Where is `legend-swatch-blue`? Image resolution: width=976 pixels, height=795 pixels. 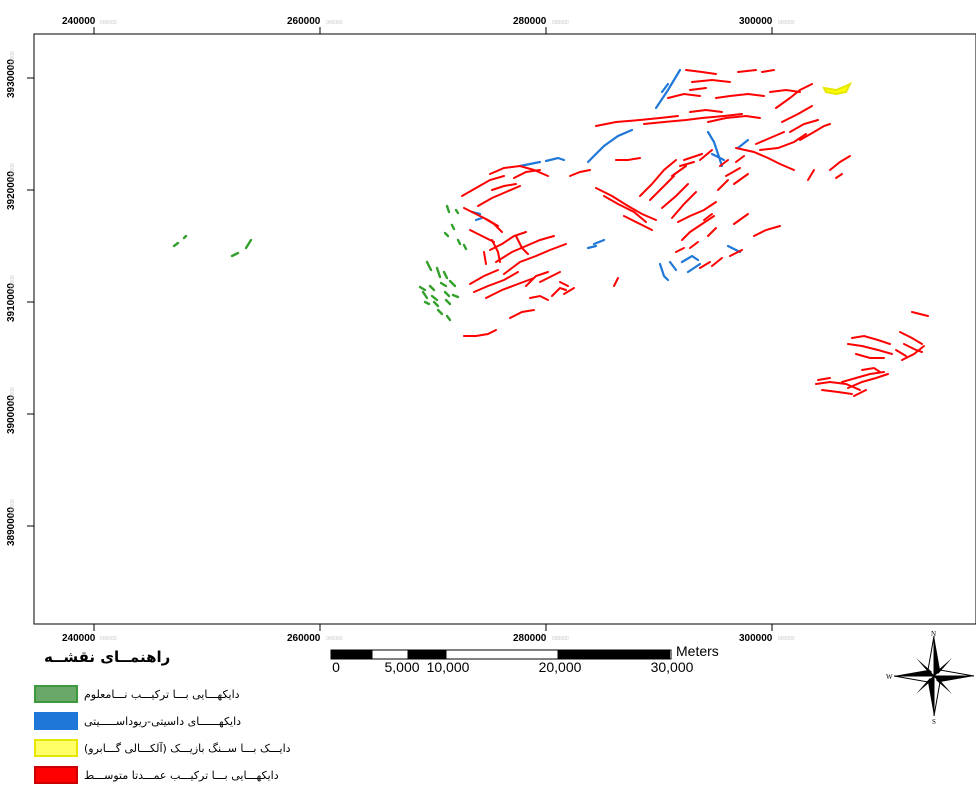 legend-swatch-blue is located at coordinates (56, 721).